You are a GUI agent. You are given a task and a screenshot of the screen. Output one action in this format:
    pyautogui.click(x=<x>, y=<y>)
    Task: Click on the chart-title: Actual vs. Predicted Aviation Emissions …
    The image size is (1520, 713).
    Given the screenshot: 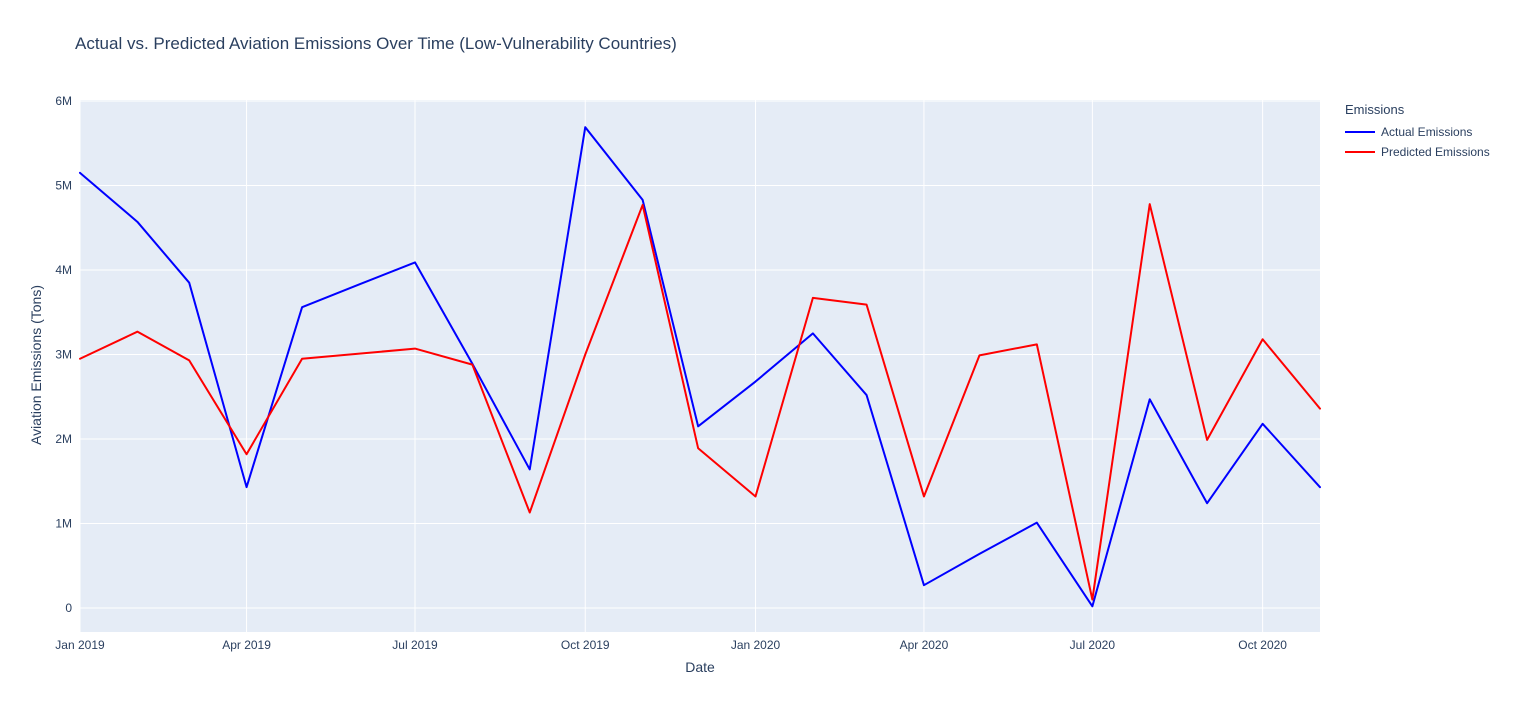 What is the action you would take?
    pyautogui.click(x=376, y=43)
    